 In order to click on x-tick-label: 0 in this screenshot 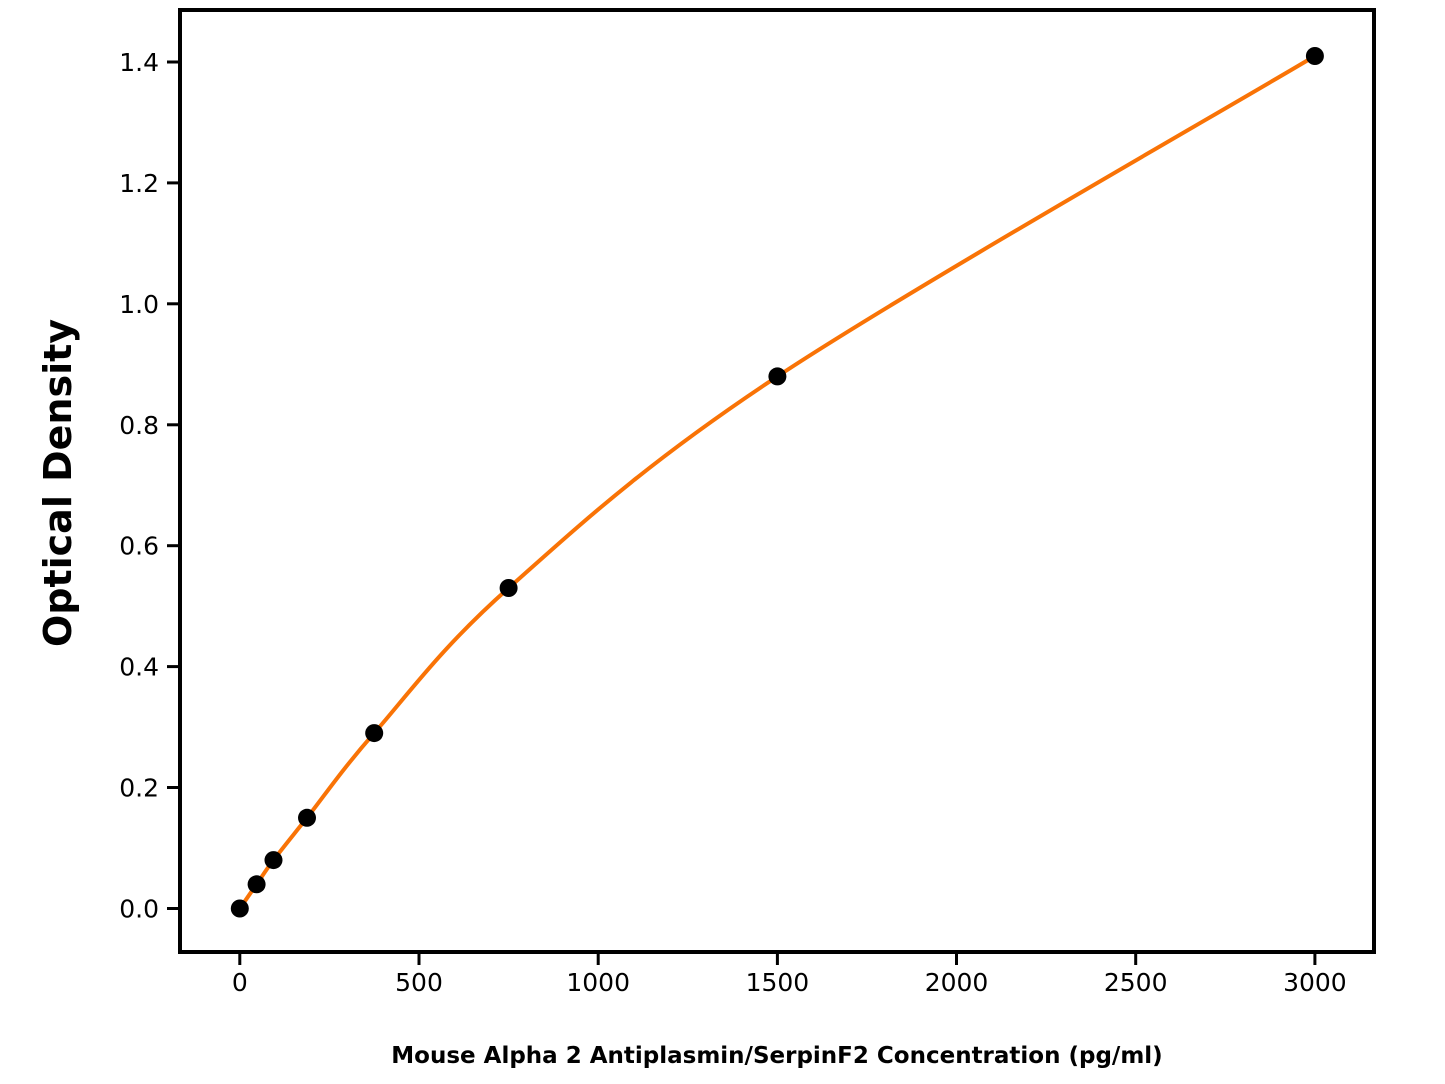, I will do `click(240, 982)`.